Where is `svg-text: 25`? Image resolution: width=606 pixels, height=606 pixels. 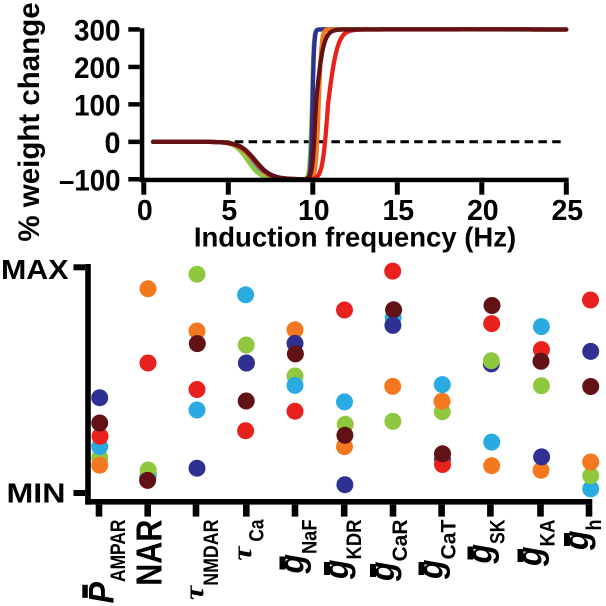
svg-text: 25 is located at coordinates (567, 211).